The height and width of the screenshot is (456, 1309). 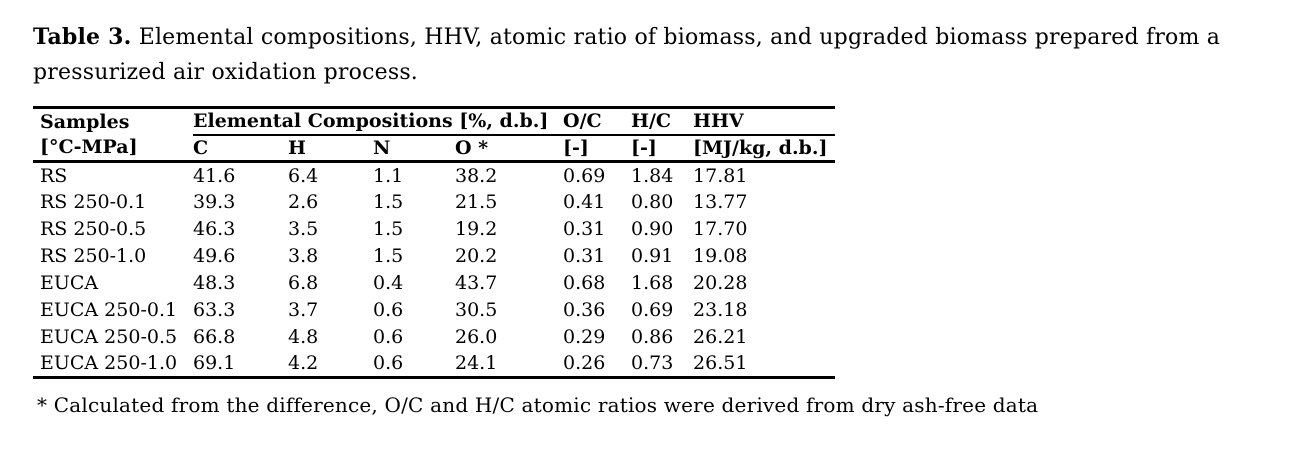 I want to click on cell-hhv: 26.21, so click(x=720, y=337).